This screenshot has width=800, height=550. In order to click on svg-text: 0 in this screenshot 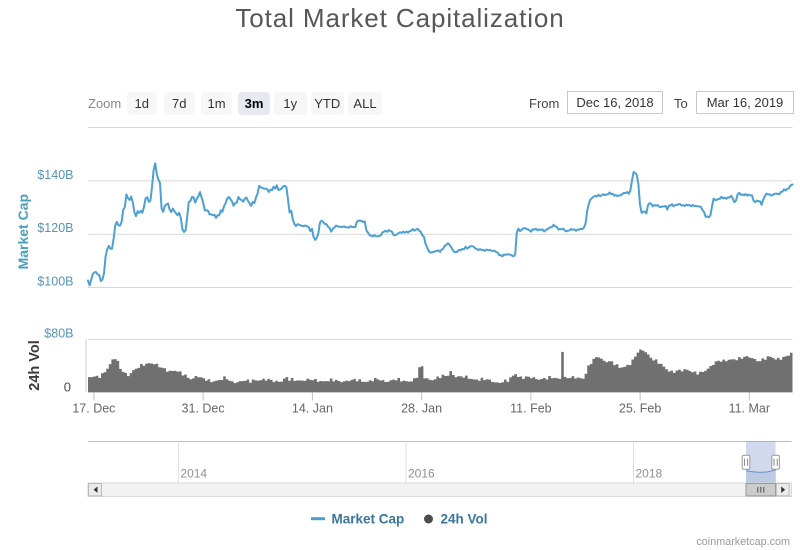, I will do `click(67, 386)`.